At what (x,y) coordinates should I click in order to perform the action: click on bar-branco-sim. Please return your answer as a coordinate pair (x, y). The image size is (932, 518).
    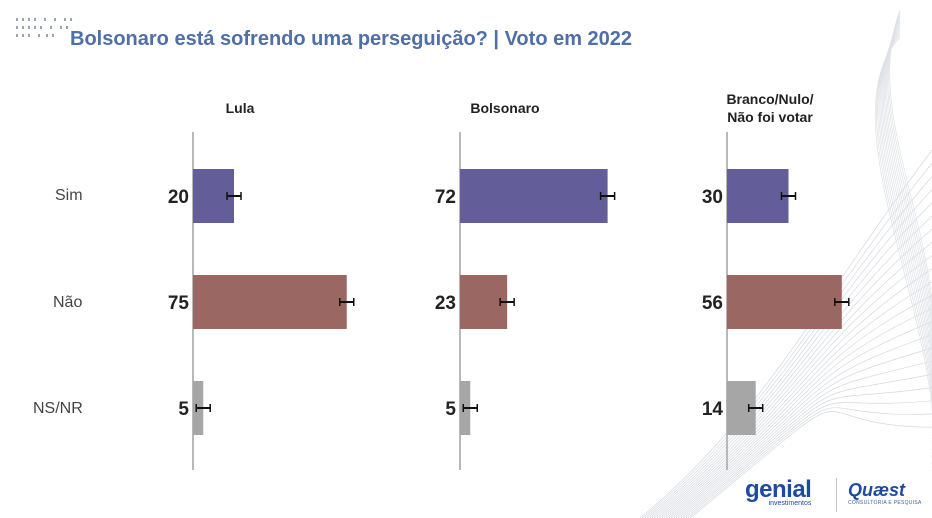
    Looking at the image, I should click on (758, 196).